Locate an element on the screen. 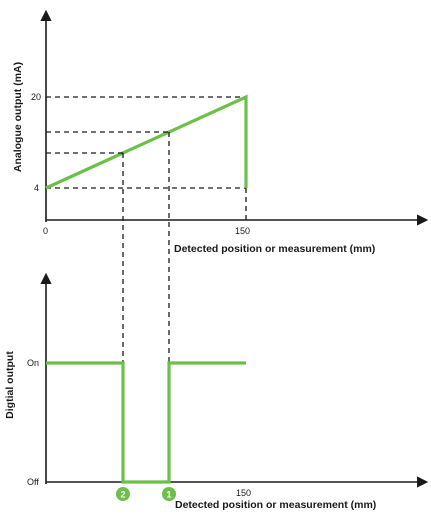 The image size is (431, 514). marker-1-label: 1 is located at coordinates (168, 495).